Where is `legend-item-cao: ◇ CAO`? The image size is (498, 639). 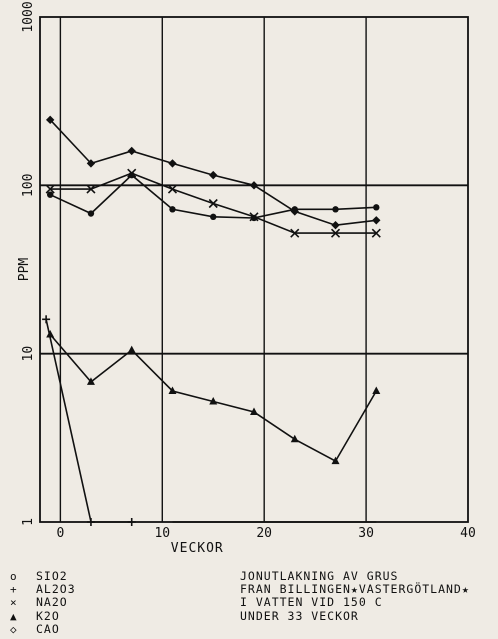 legend-item-cao: ◇ CAO is located at coordinates (43, 628).